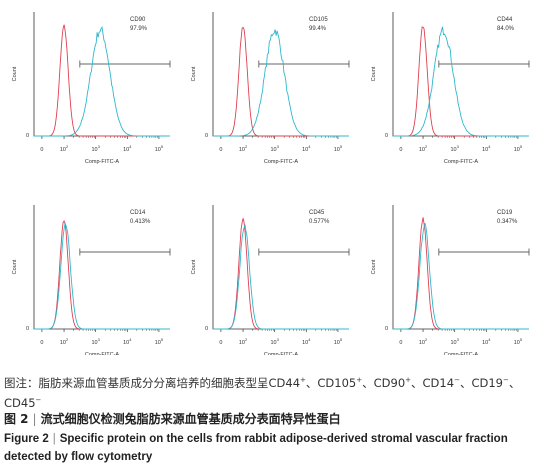  I want to click on note-marker-cd90: CD90, so click(389, 382).